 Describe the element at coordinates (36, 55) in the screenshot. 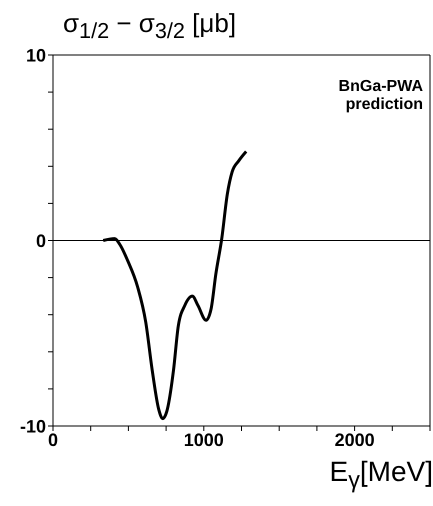

I see `y-tick-label: 10` at that location.